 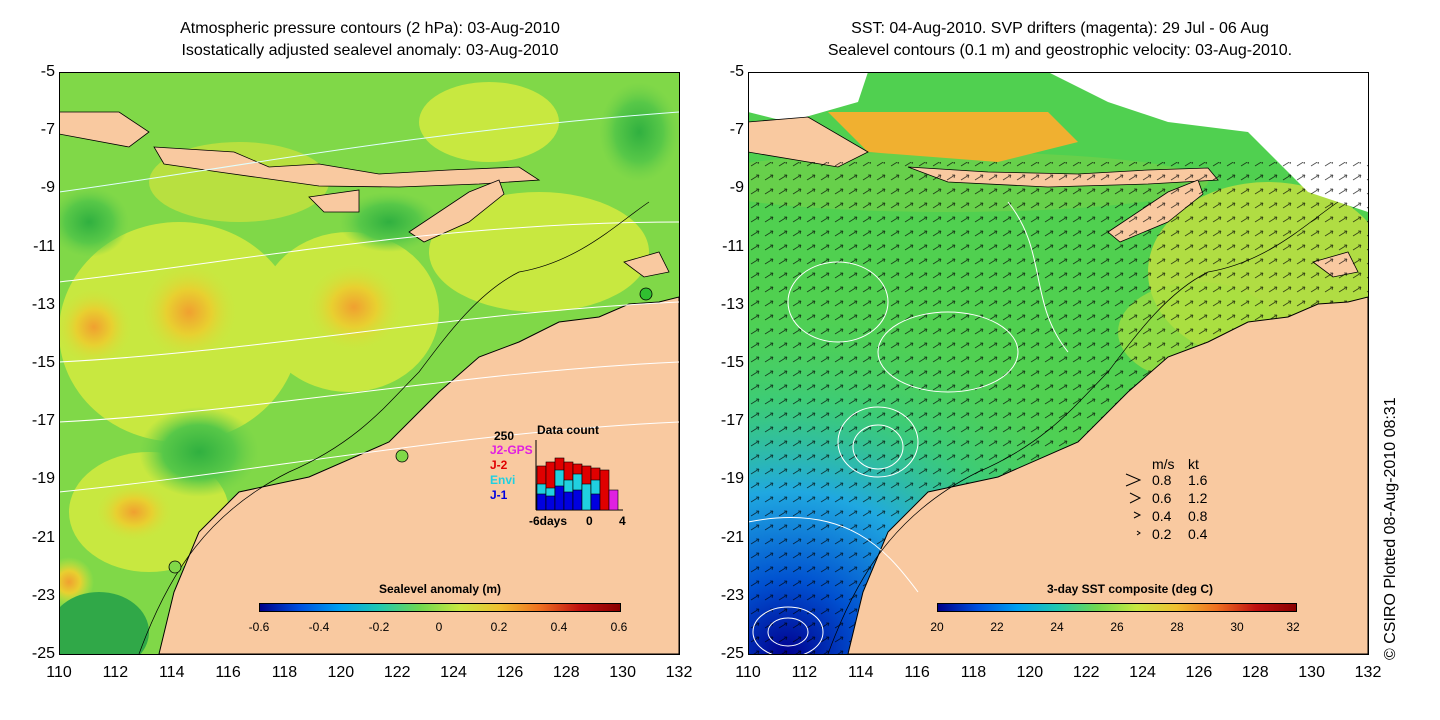 What do you see at coordinates (622, 521) in the screenshot?
I see `inset-x-right: 4` at bounding box center [622, 521].